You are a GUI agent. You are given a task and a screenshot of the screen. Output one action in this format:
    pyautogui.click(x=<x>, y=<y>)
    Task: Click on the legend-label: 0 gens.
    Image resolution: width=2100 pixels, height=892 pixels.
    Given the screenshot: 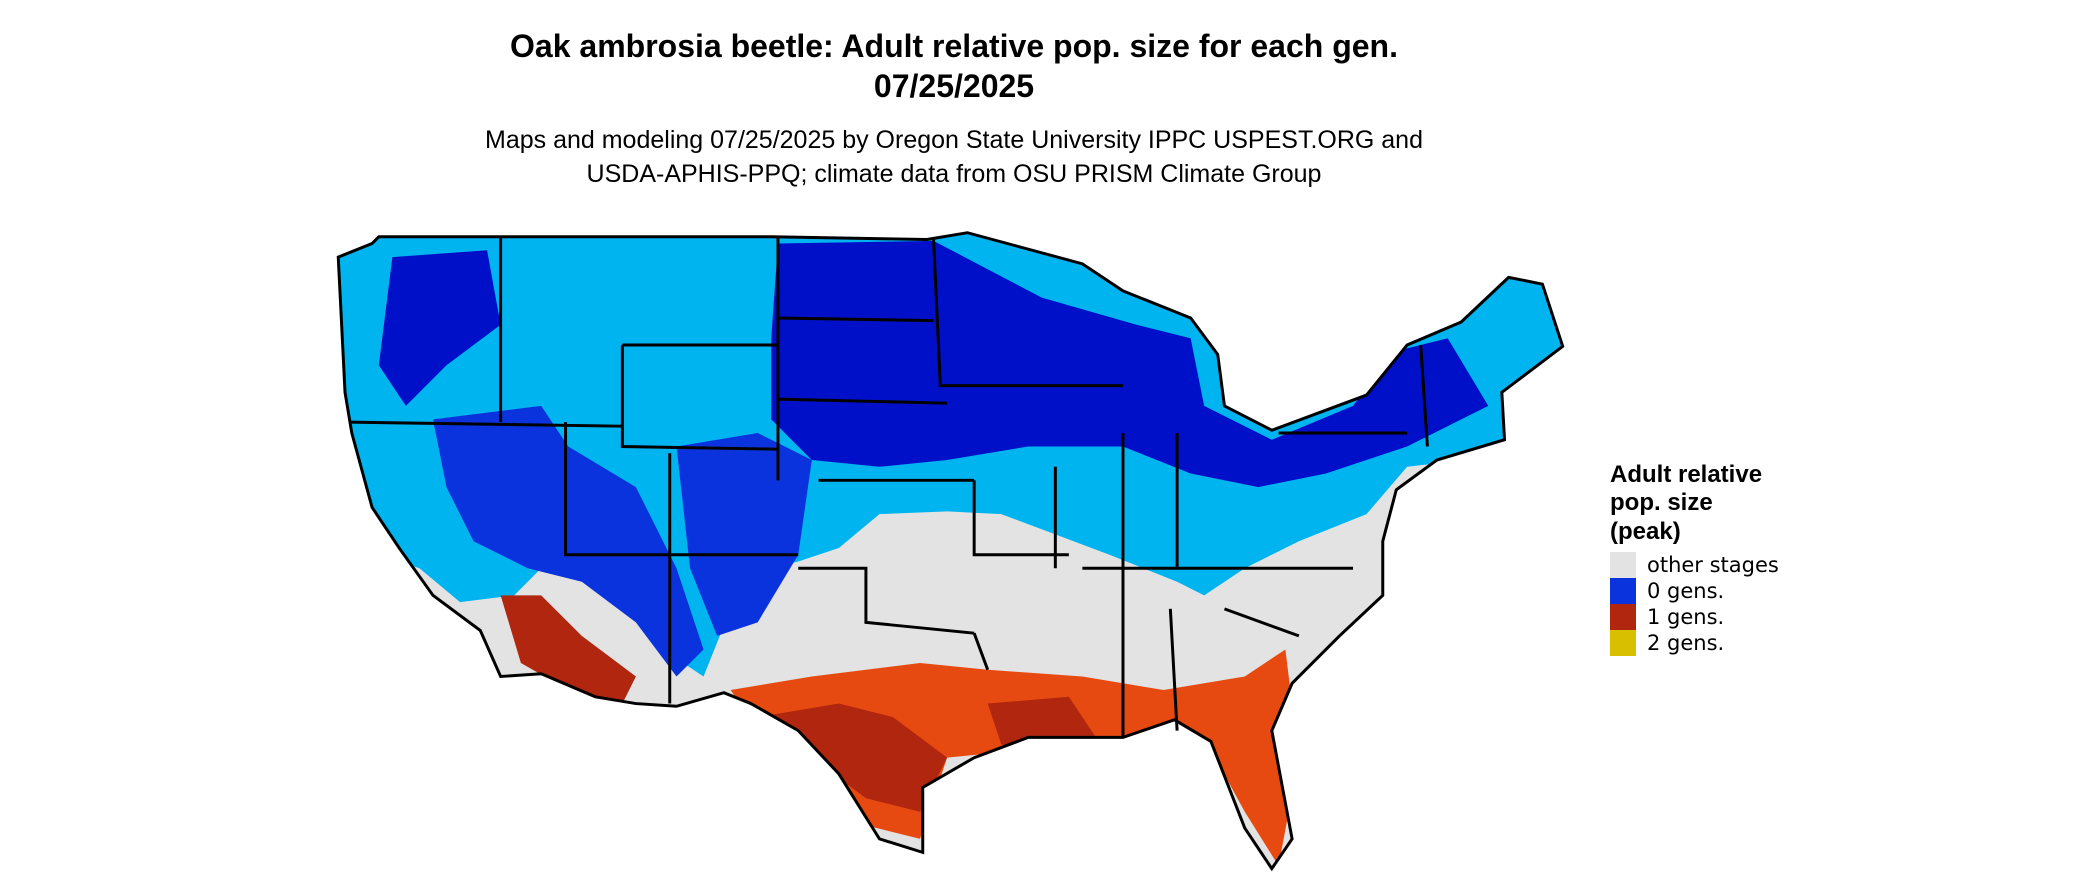 What is the action you would take?
    pyautogui.click(x=1685, y=591)
    